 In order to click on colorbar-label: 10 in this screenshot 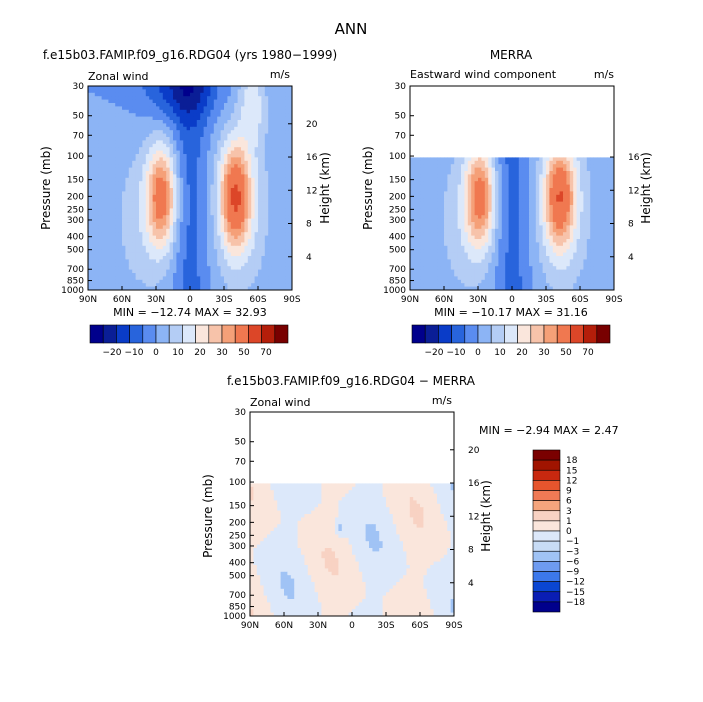, I will do `click(178, 353)`.